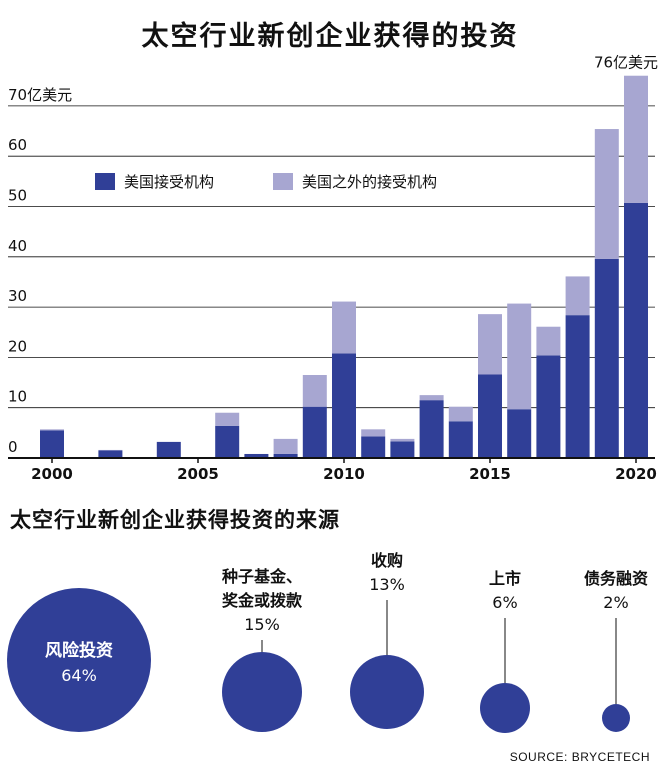  What do you see at coordinates (490, 474) in the screenshot?
I see `x-tick-label: 2015` at bounding box center [490, 474].